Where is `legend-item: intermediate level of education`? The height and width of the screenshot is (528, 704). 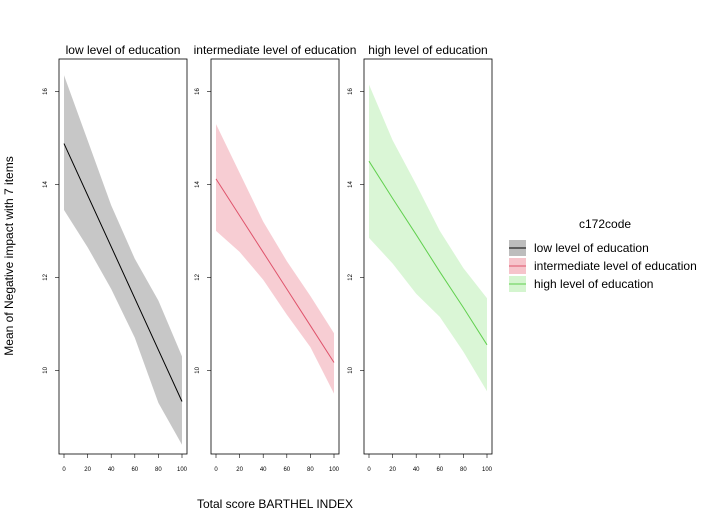 legend-item: intermediate level of education is located at coordinates (603, 266).